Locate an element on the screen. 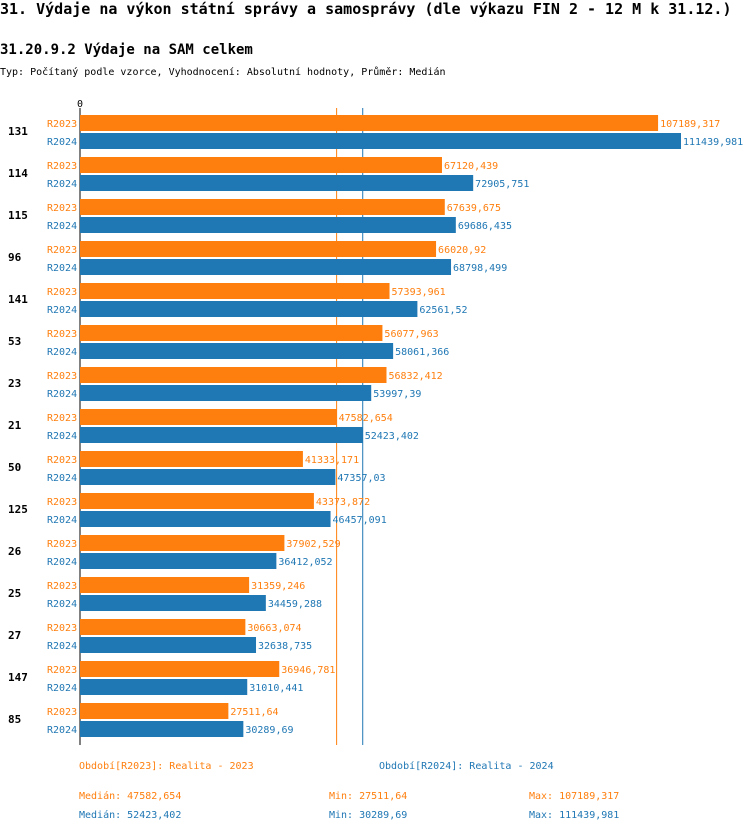 The width and height of the screenshot is (750, 834). axis-zero-label: 0 is located at coordinates (80, 104).